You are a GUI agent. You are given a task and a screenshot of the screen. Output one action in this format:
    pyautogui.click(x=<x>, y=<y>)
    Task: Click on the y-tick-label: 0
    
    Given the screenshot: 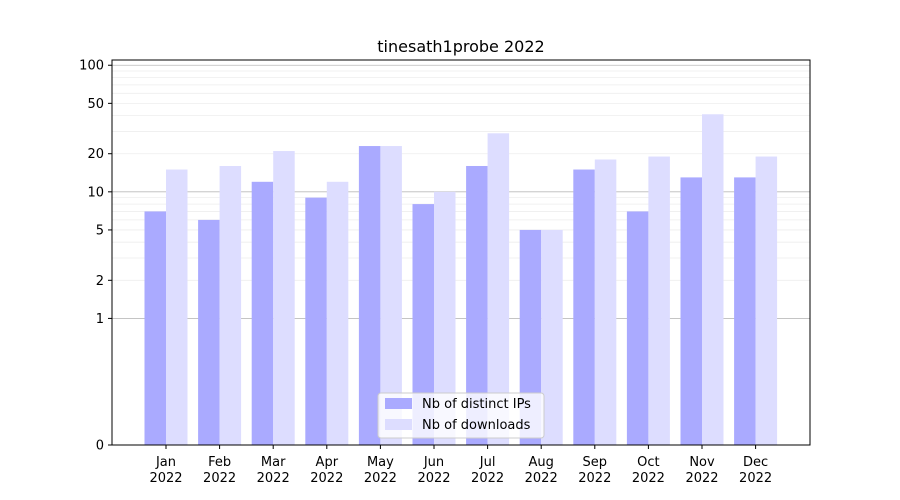 What is the action you would take?
    pyautogui.click(x=100, y=446)
    